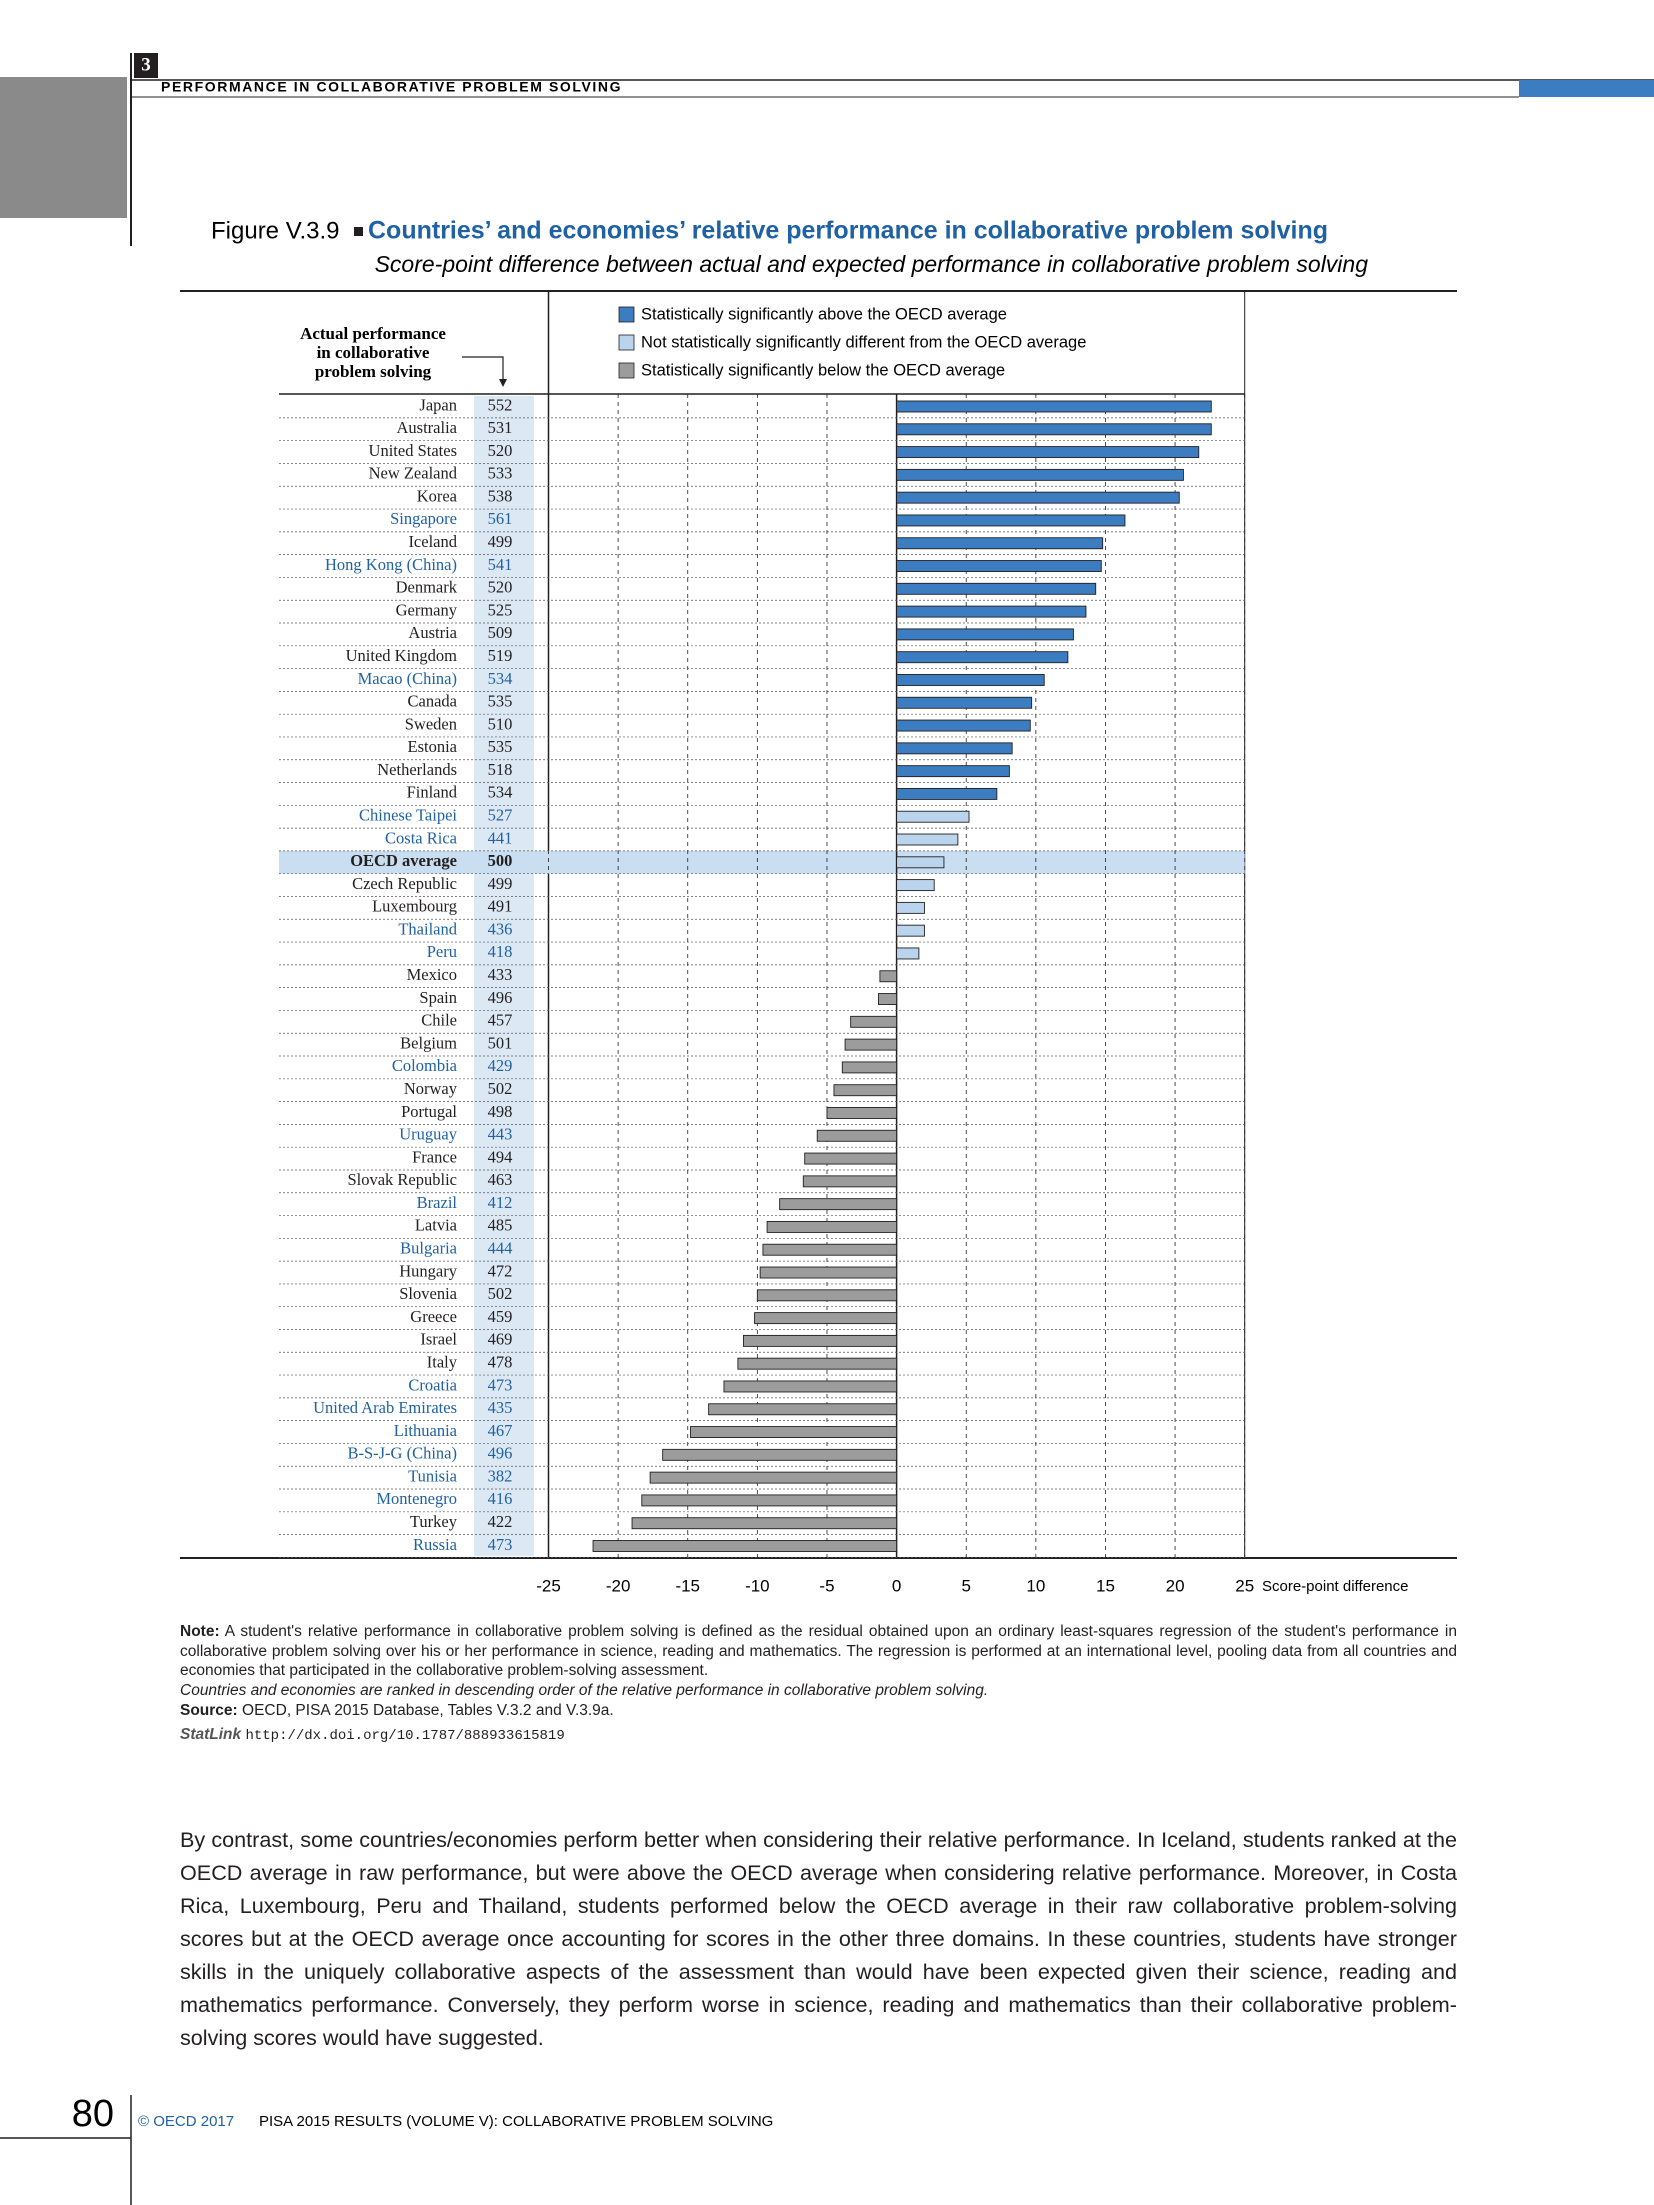  What do you see at coordinates (500, 473) in the screenshot?
I see `actual-score: 533` at bounding box center [500, 473].